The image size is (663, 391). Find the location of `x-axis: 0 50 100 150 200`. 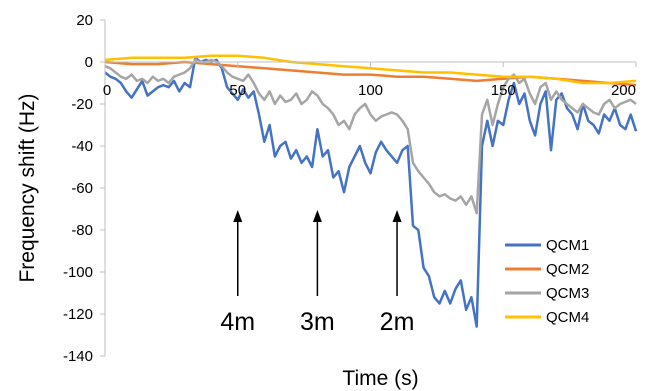

x-axis: 0 50 100 150 200 is located at coordinates (370, 80).